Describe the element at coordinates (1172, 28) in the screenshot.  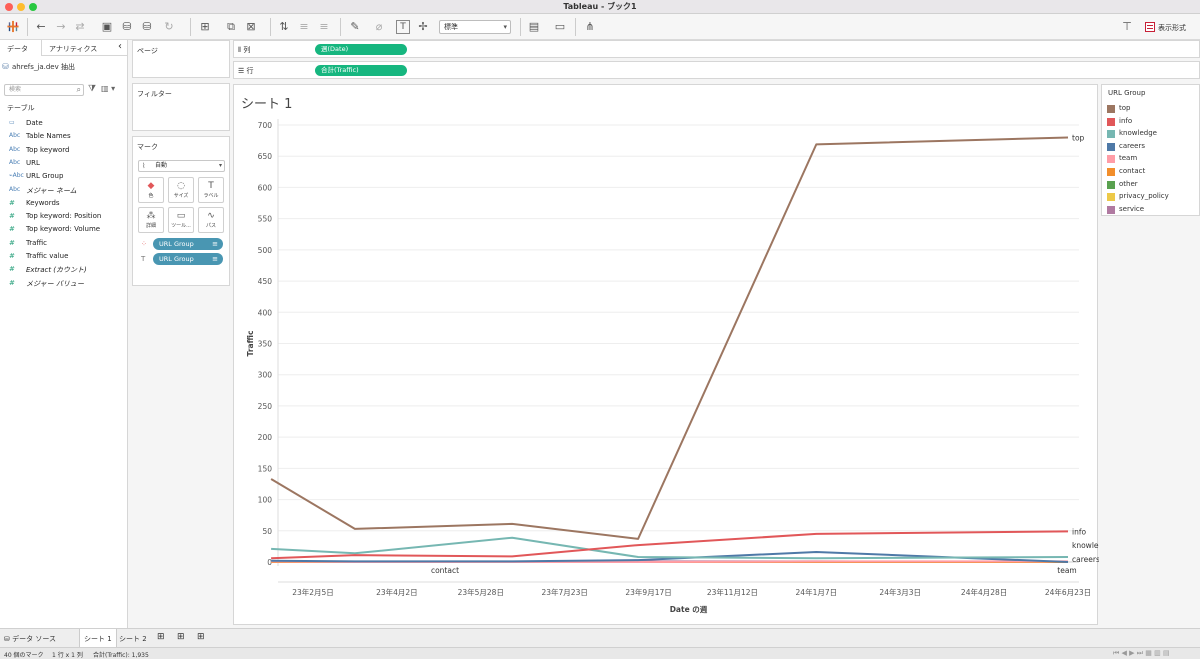
I see `format-button: 表示形式` at that location.